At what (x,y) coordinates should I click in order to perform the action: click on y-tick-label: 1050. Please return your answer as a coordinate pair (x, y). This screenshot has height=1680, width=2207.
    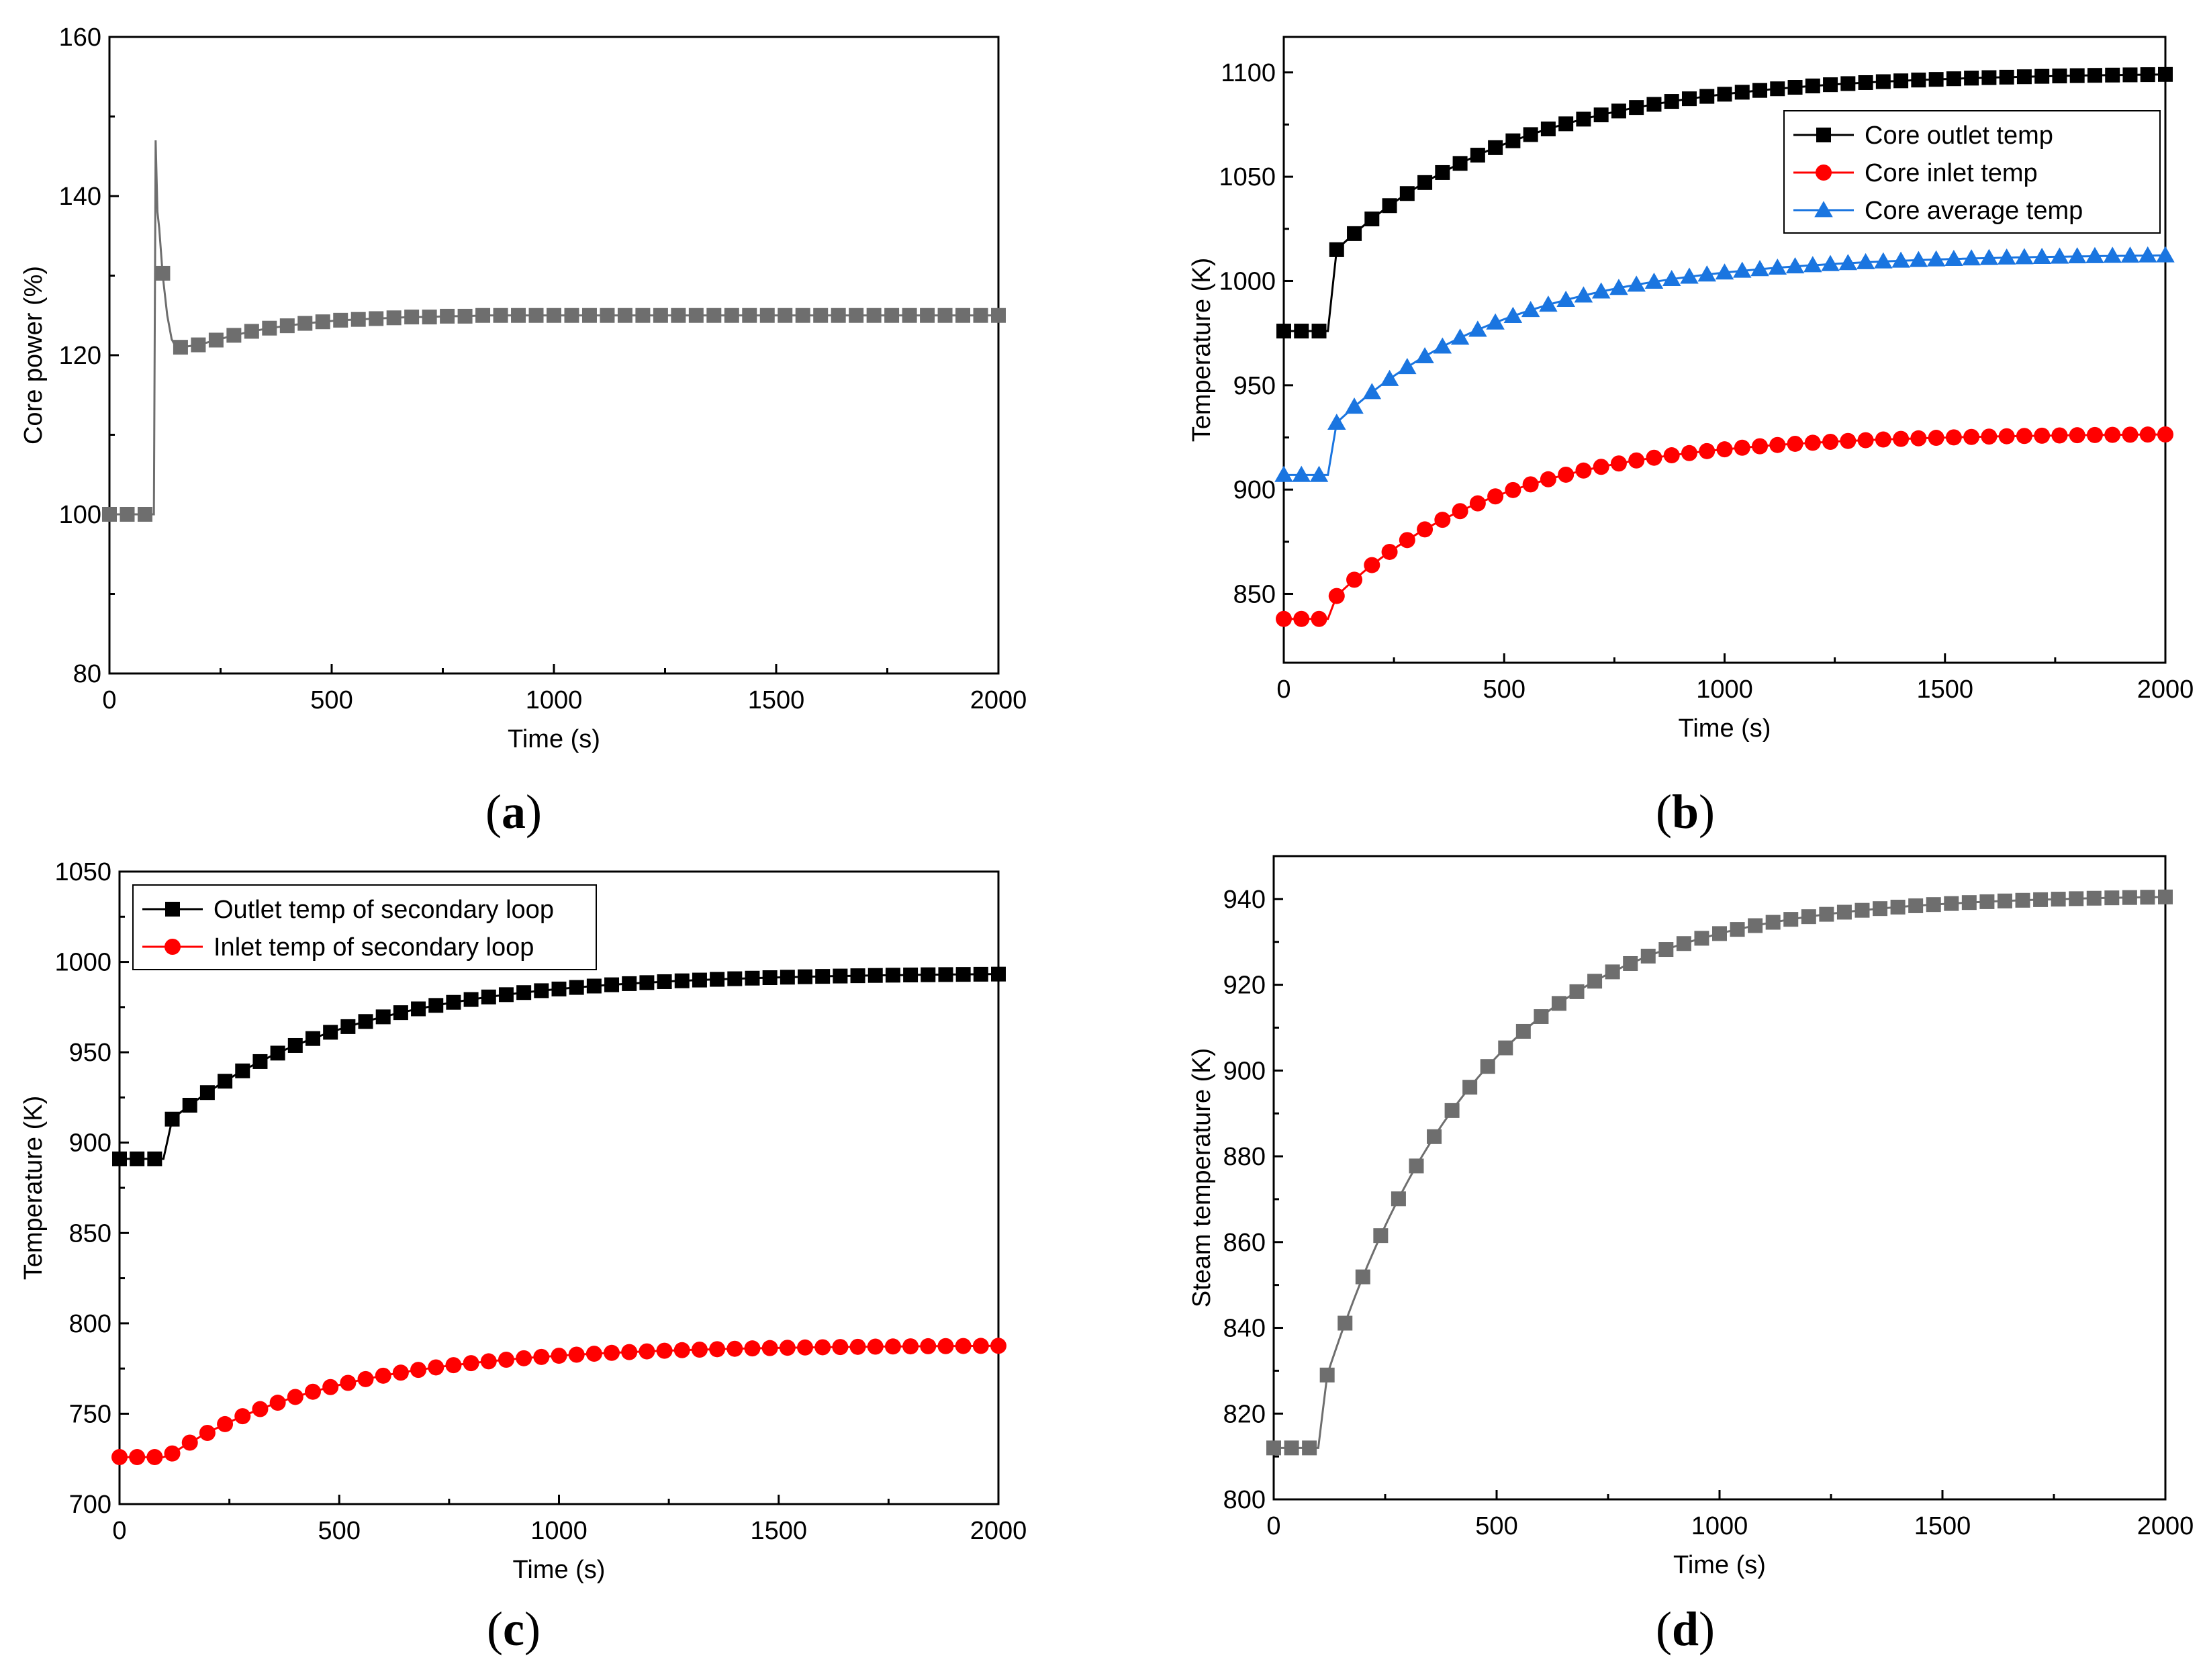
    Looking at the image, I should click on (1247, 177).